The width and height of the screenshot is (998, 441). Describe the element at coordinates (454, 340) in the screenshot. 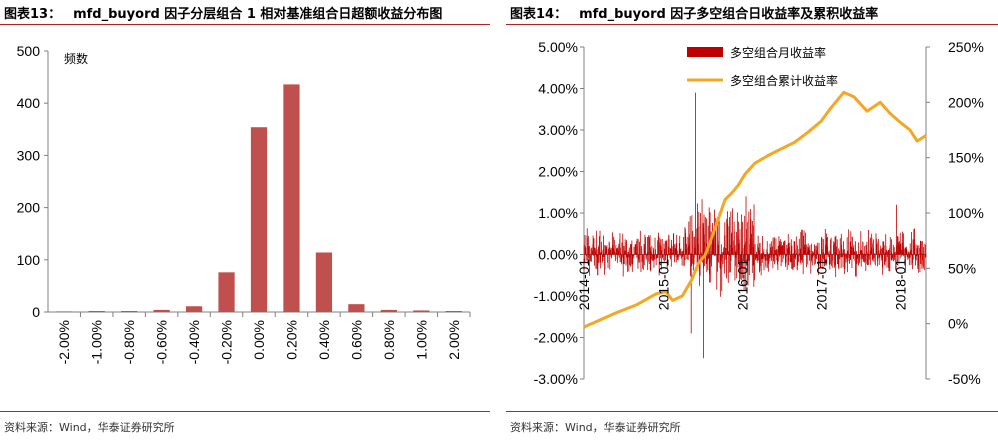

I see `x-tick-label: 2.00%` at that location.